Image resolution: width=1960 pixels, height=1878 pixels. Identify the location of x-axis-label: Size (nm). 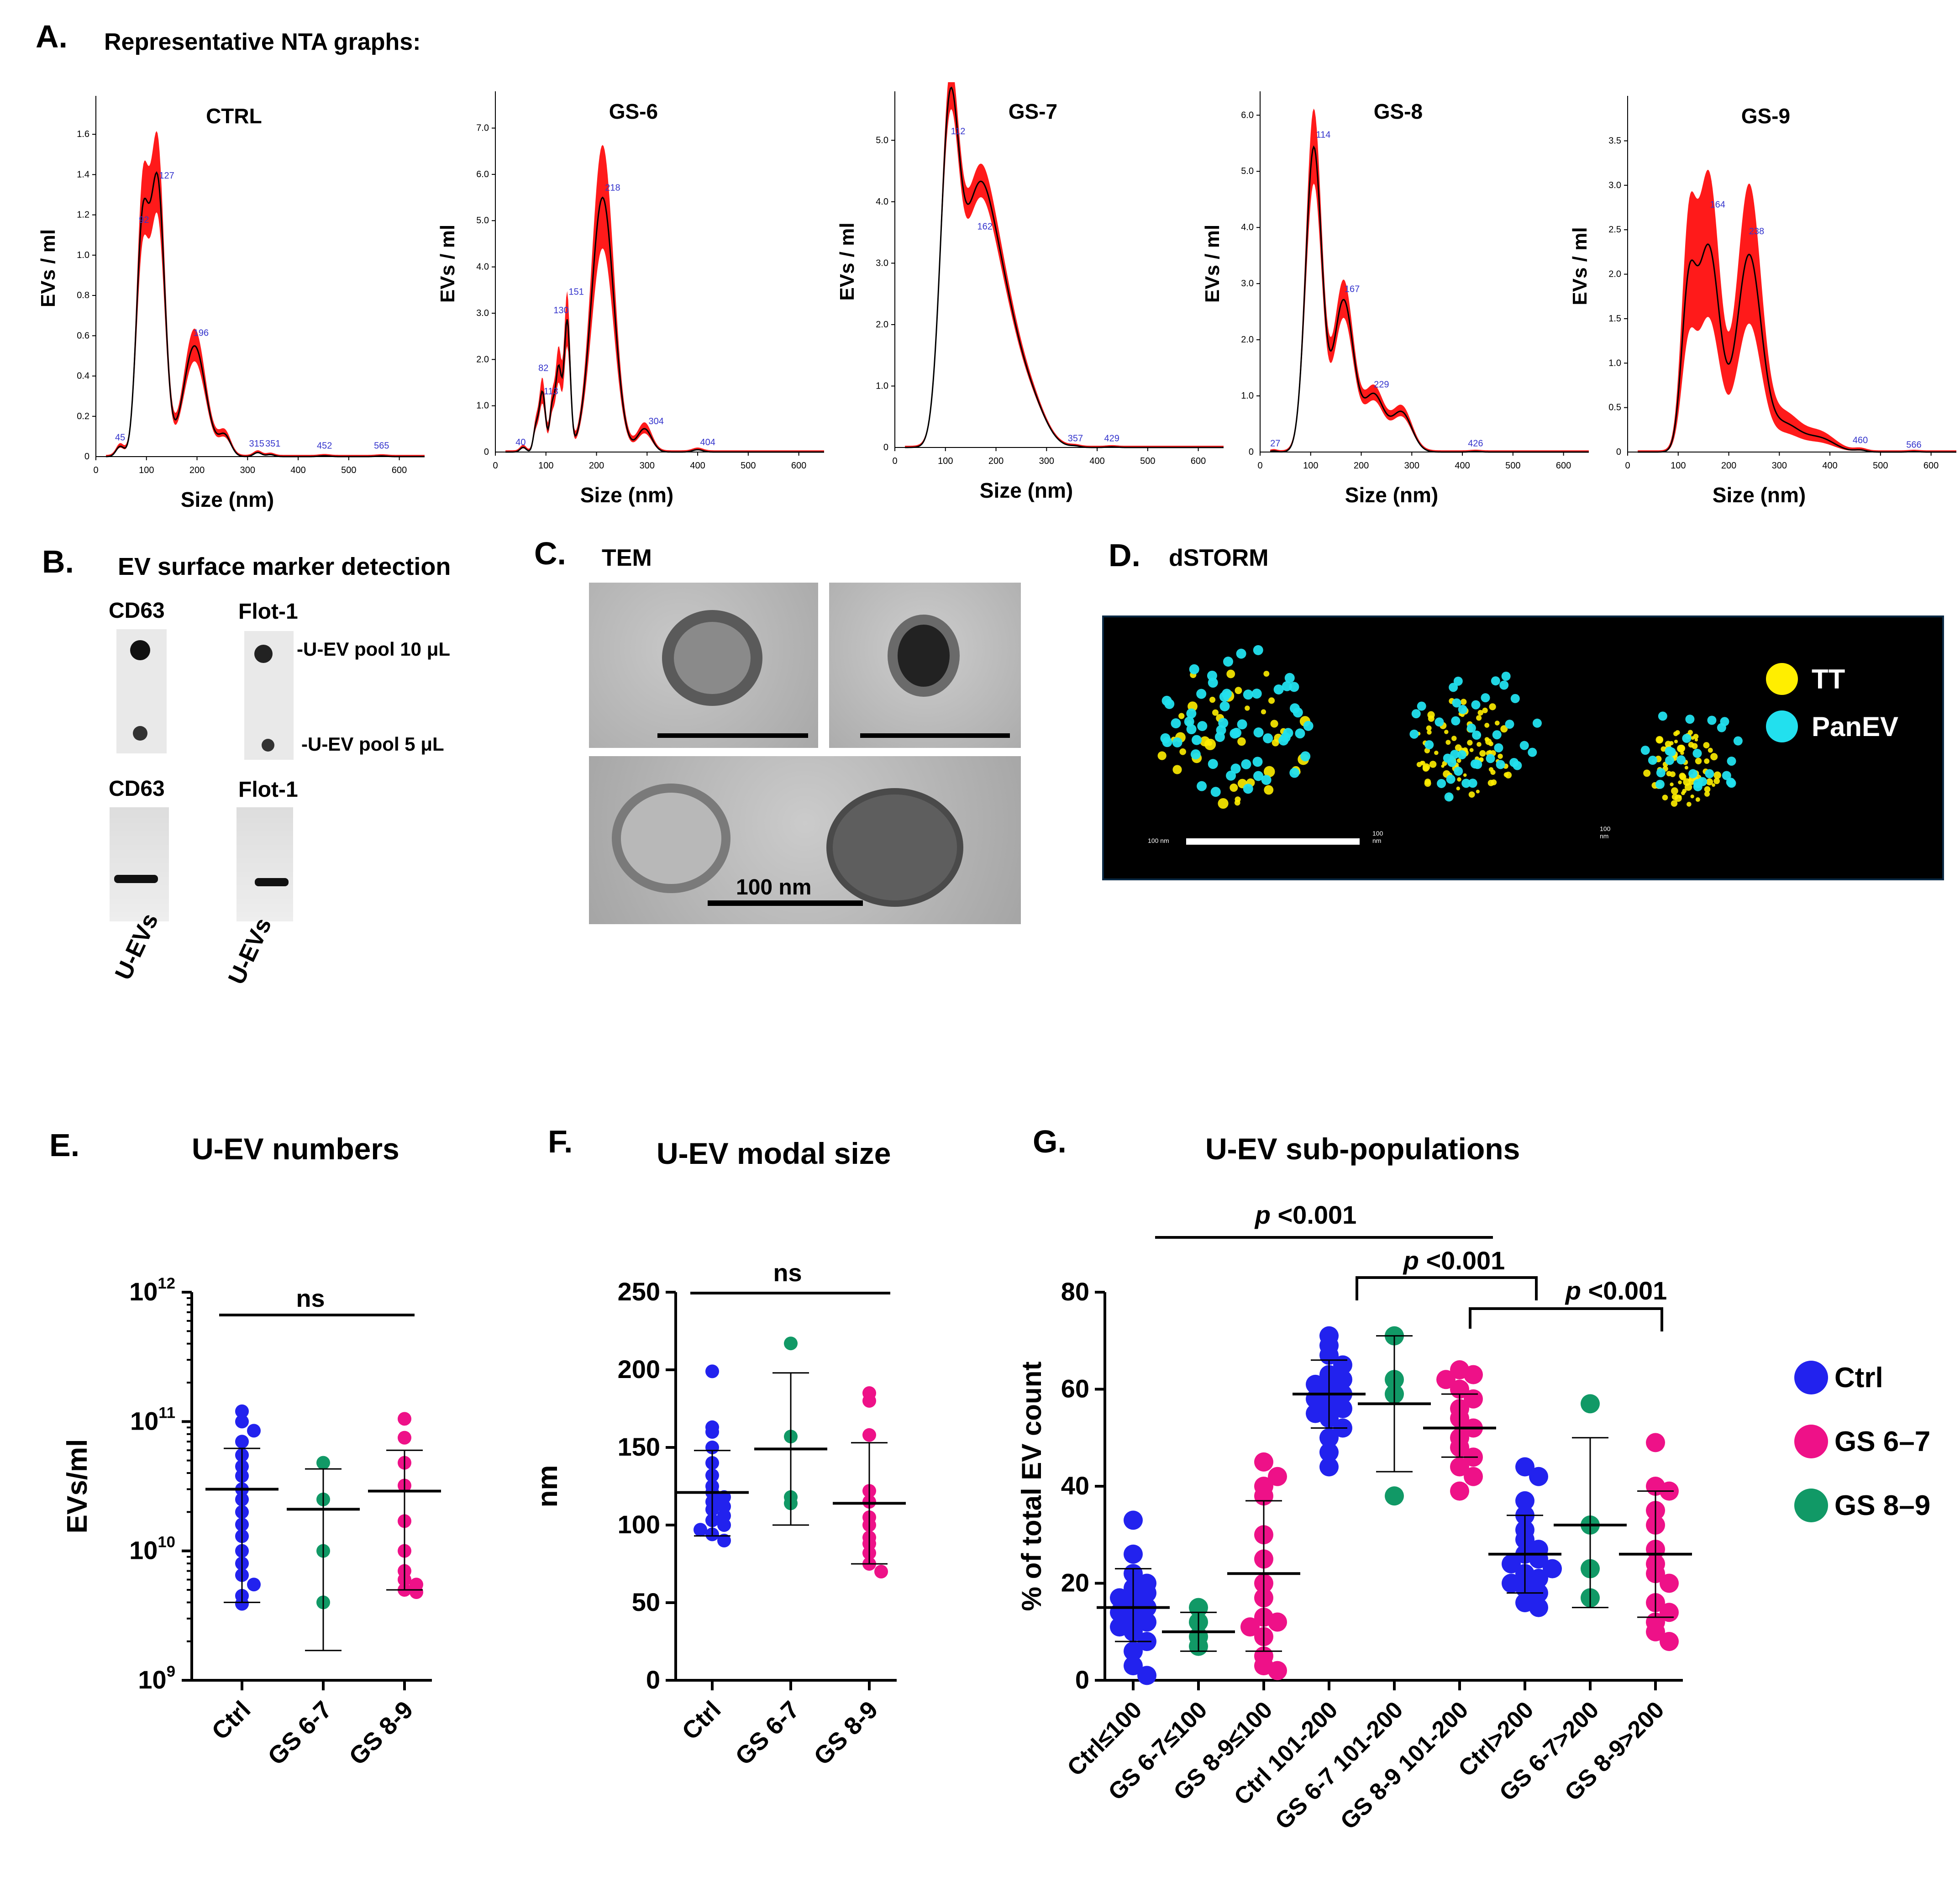
(227, 500).